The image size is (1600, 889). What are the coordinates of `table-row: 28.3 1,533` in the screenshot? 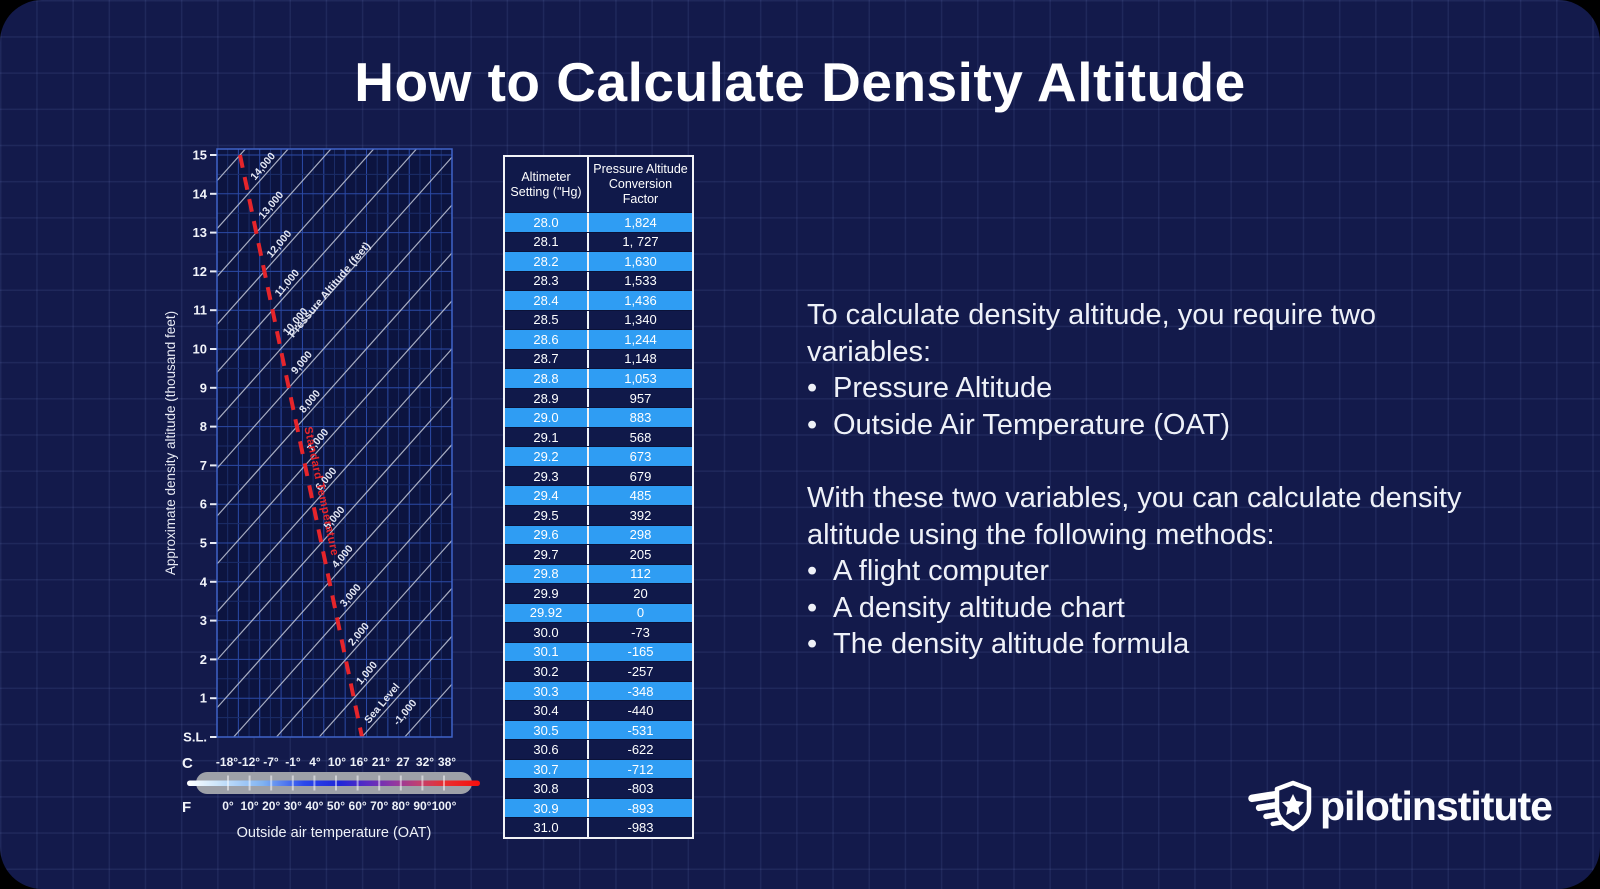 It's located at (598, 280).